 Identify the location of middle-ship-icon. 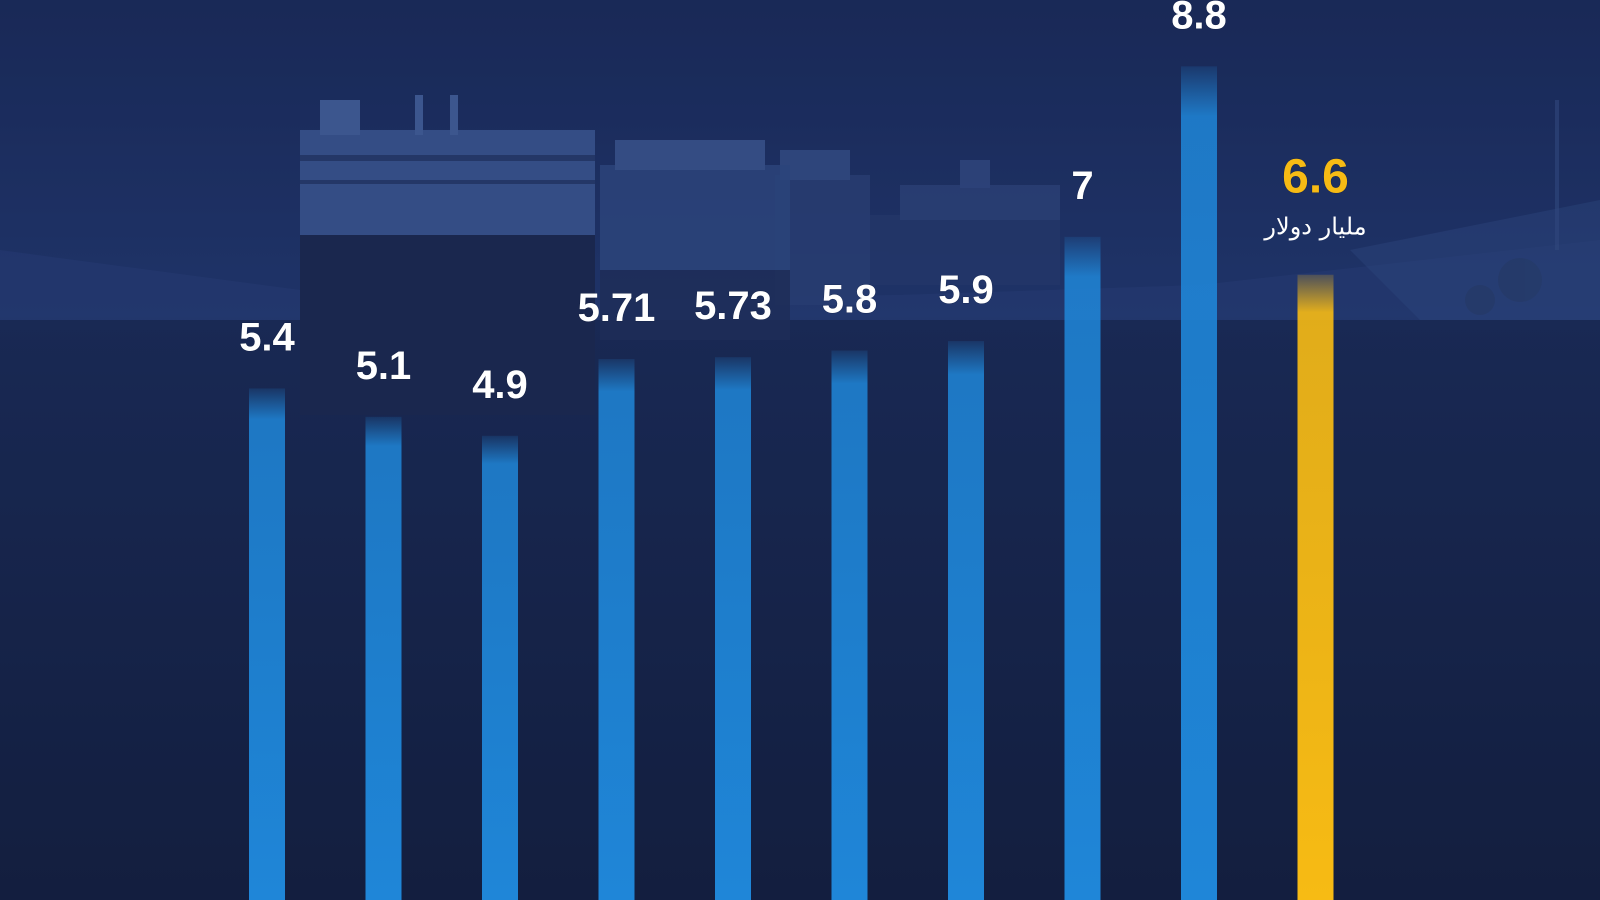
(822, 227).